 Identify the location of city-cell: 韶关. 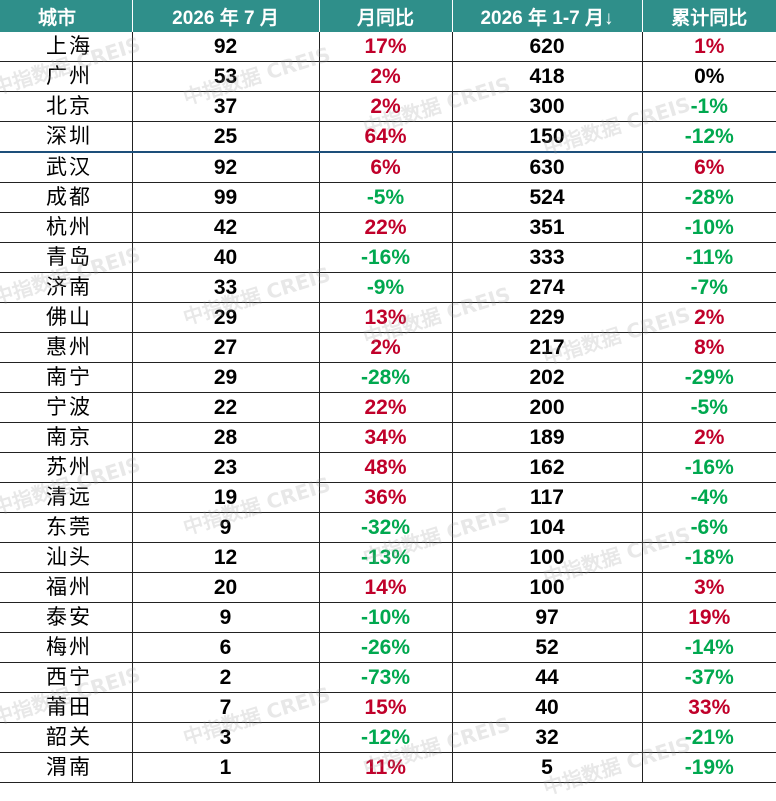
(66, 737).